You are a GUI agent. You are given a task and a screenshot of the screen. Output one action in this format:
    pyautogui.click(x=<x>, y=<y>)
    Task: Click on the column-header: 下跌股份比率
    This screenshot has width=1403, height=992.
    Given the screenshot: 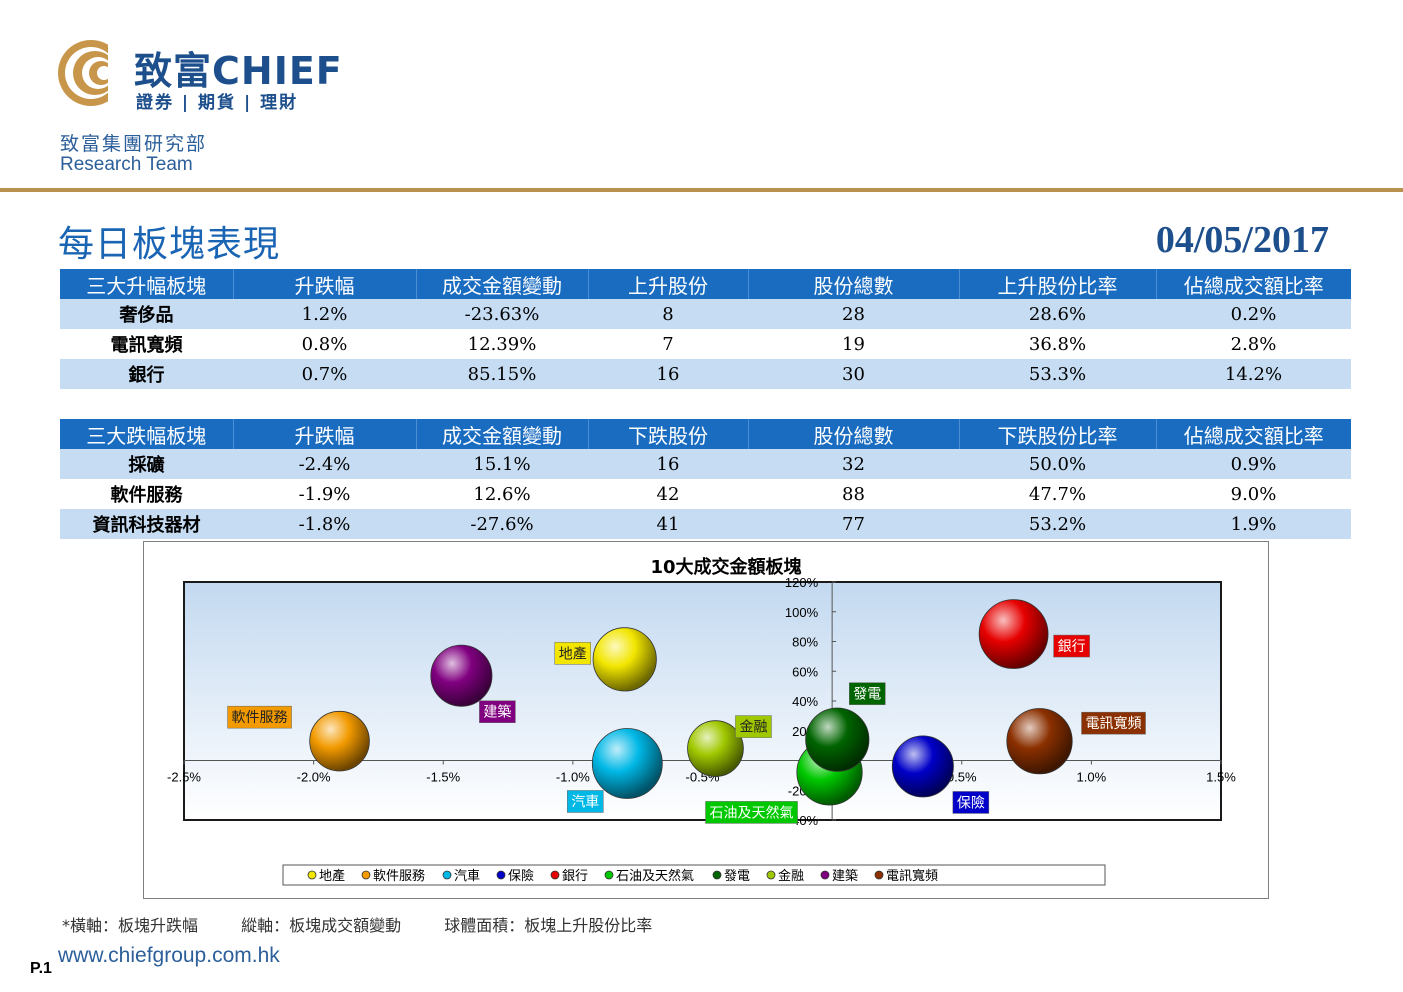 What is the action you would take?
    pyautogui.click(x=1058, y=434)
    